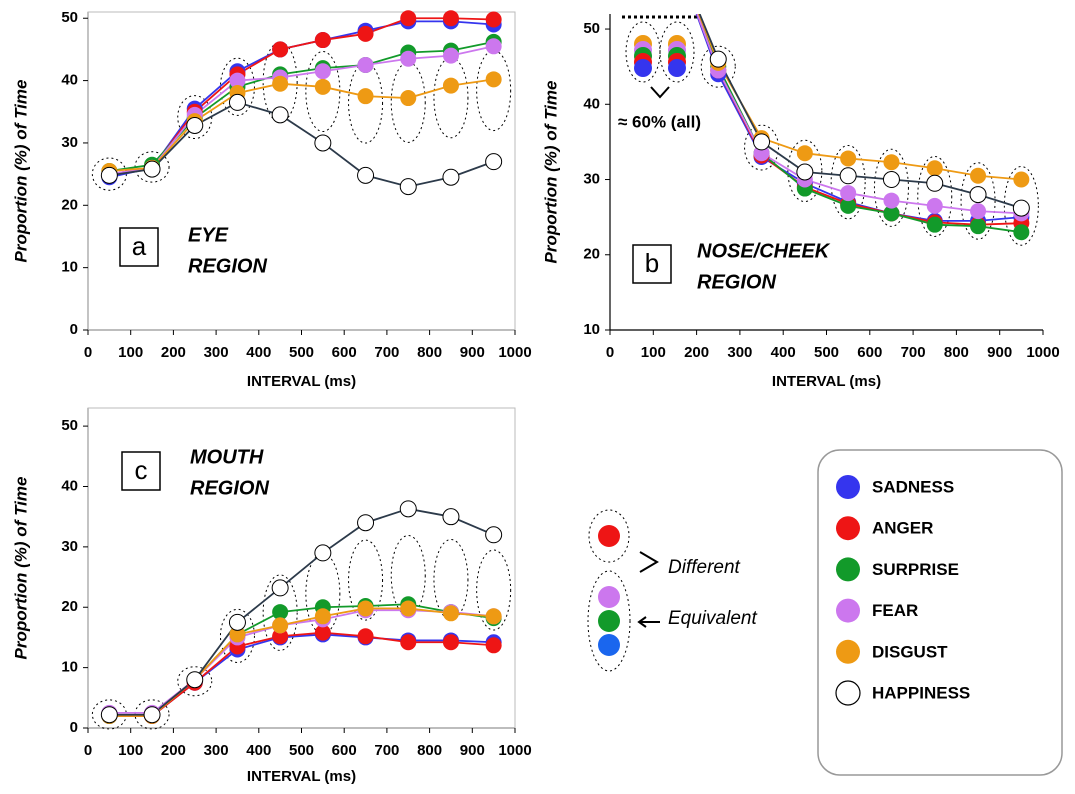 The image size is (1075, 794). Describe the element at coordinates (902, 590) in the screenshot. I see `legend: SADNESS ANGER SURPRISE FEAR DISGUST HAPPINESS` at that location.